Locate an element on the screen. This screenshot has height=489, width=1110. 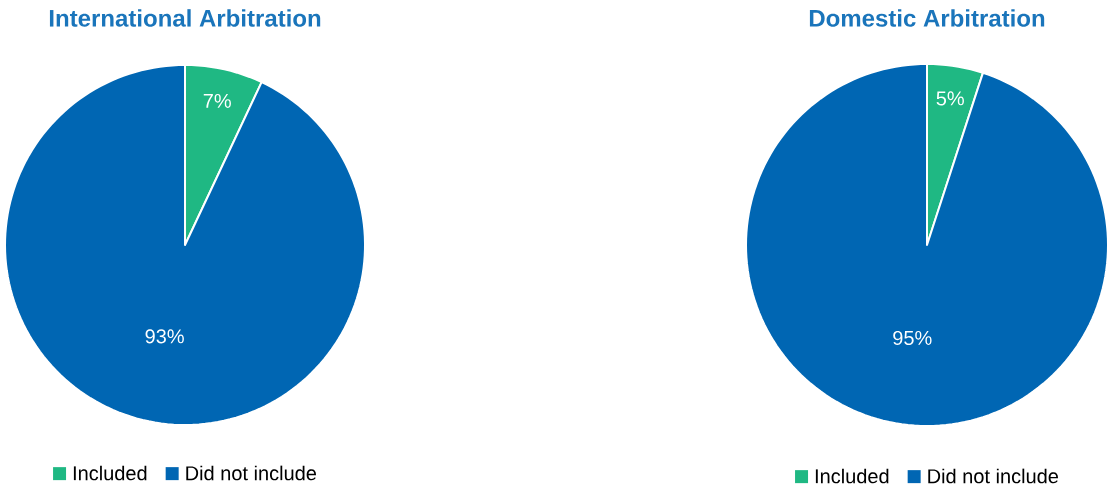
data-label: 7% is located at coordinates (217, 100).